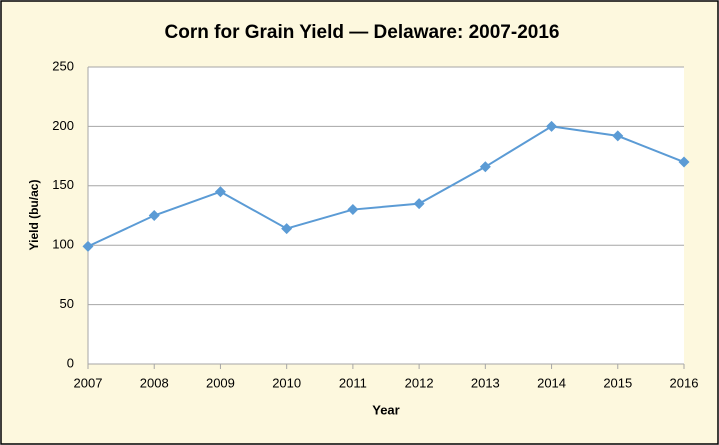 The width and height of the screenshot is (719, 445). I want to click on y-tick-label: 250, so click(63, 65).